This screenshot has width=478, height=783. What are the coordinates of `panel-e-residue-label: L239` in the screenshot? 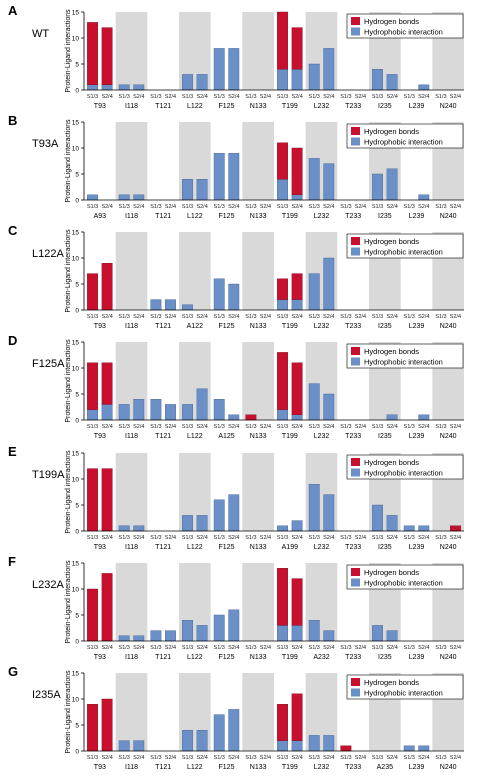 It's located at (417, 547).